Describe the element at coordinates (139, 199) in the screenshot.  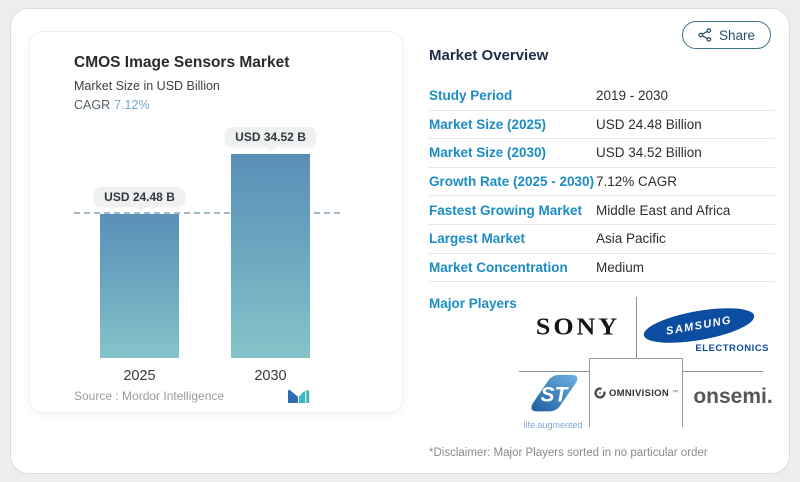
I see `bar-value-label-2025: USD 24.48 B` at that location.